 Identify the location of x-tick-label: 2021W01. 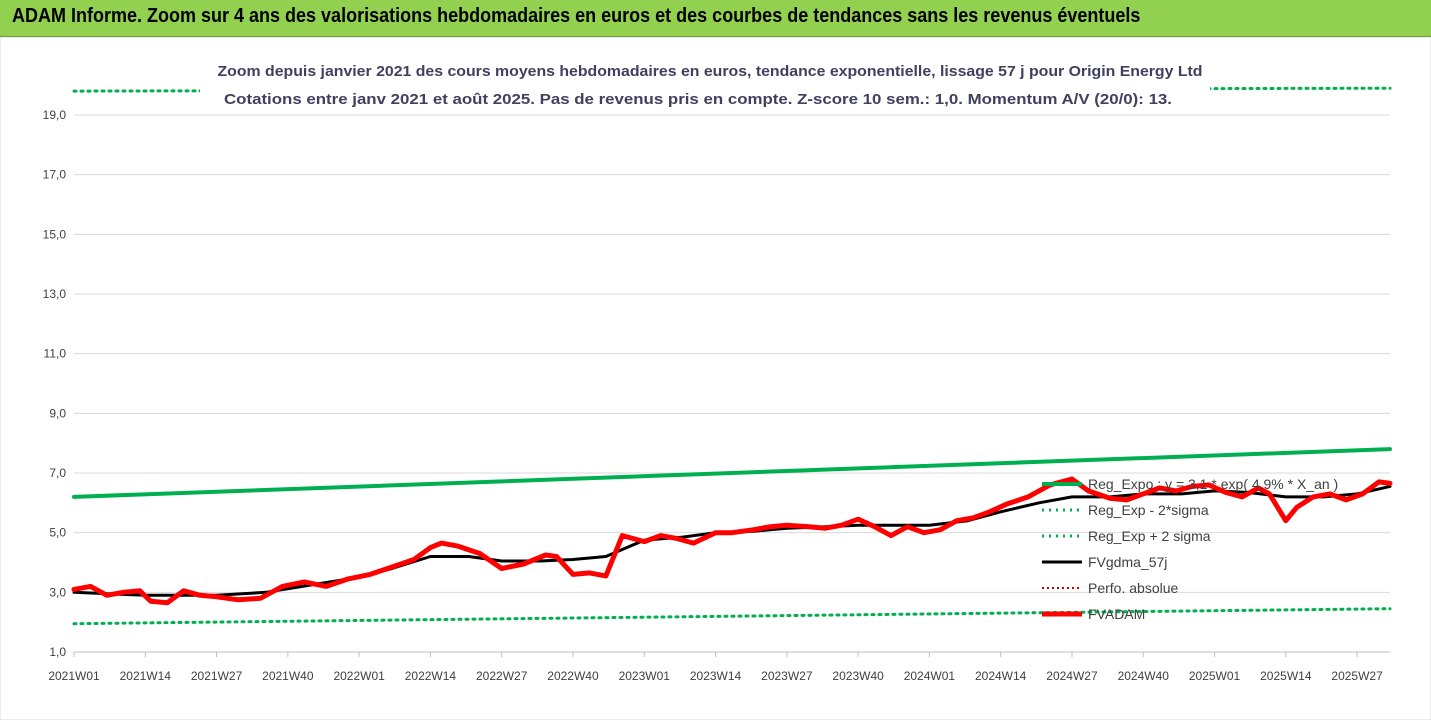
(74, 676).